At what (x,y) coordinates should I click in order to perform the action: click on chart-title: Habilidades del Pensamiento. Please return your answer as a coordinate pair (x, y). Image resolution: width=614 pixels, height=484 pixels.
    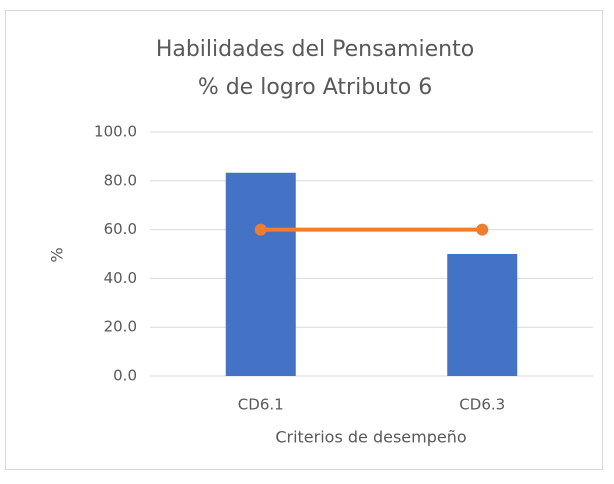
    Looking at the image, I should click on (315, 49).